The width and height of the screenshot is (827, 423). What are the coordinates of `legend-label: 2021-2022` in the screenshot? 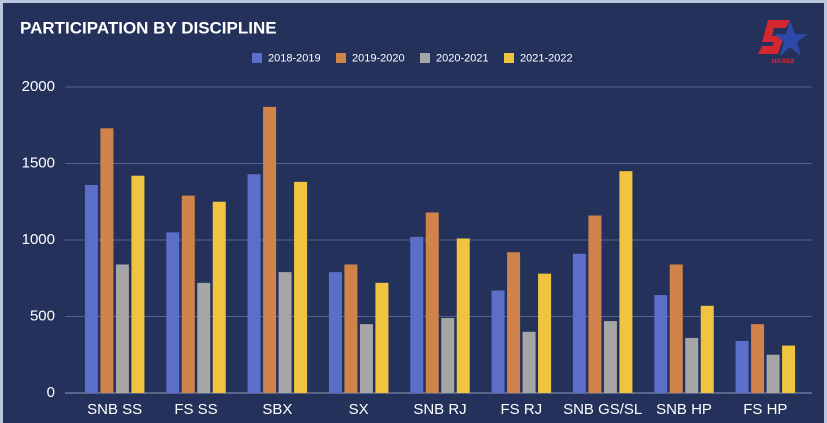 It's located at (546, 58).